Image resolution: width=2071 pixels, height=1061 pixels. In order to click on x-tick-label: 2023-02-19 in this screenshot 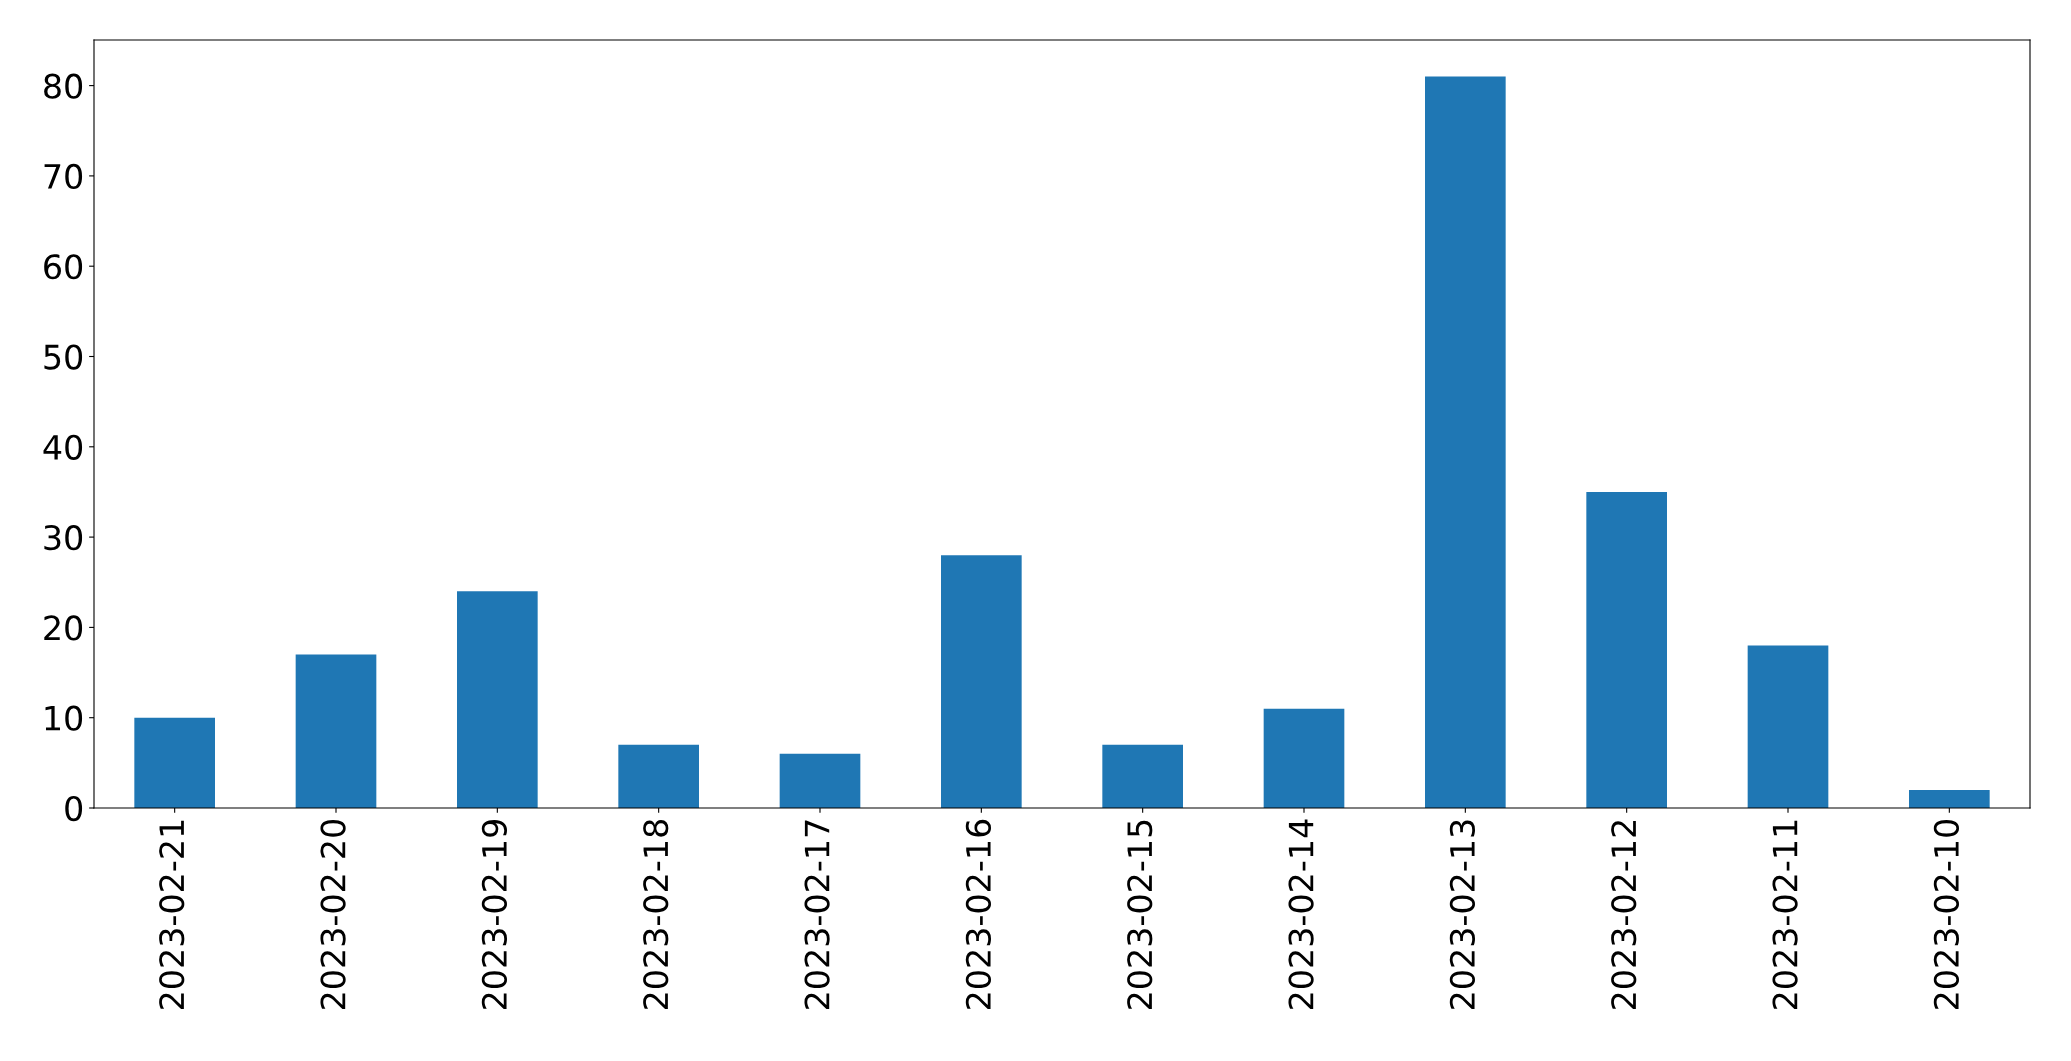, I will do `click(494, 914)`.